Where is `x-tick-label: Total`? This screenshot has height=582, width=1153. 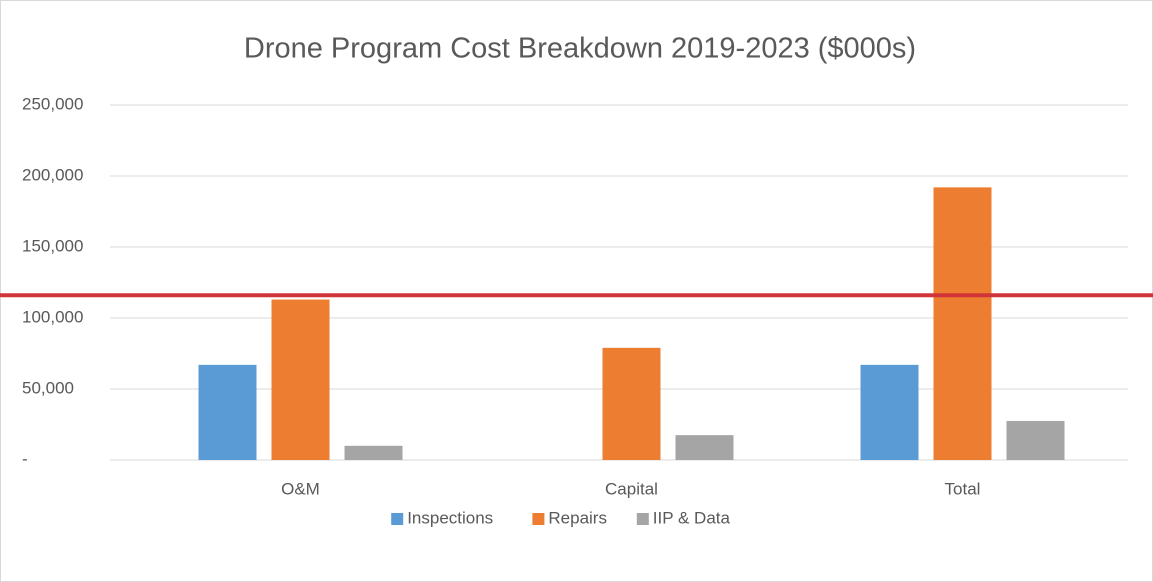 x-tick-label: Total is located at coordinates (963, 488).